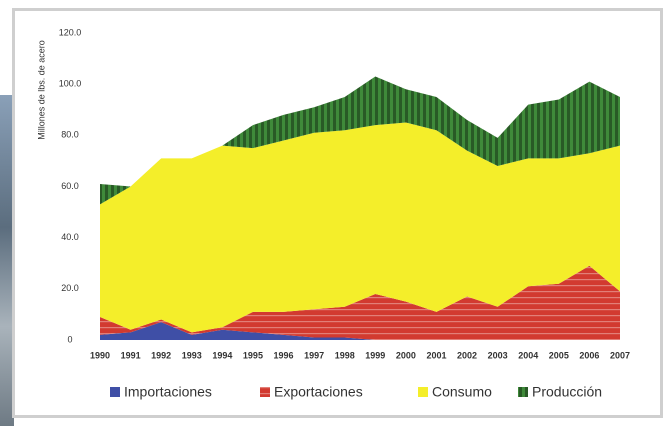 The image size is (671, 426). What do you see at coordinates (406, 355) in the screenshot?
I see `x-tick-label: 2000` at bounding box center [406, 355].